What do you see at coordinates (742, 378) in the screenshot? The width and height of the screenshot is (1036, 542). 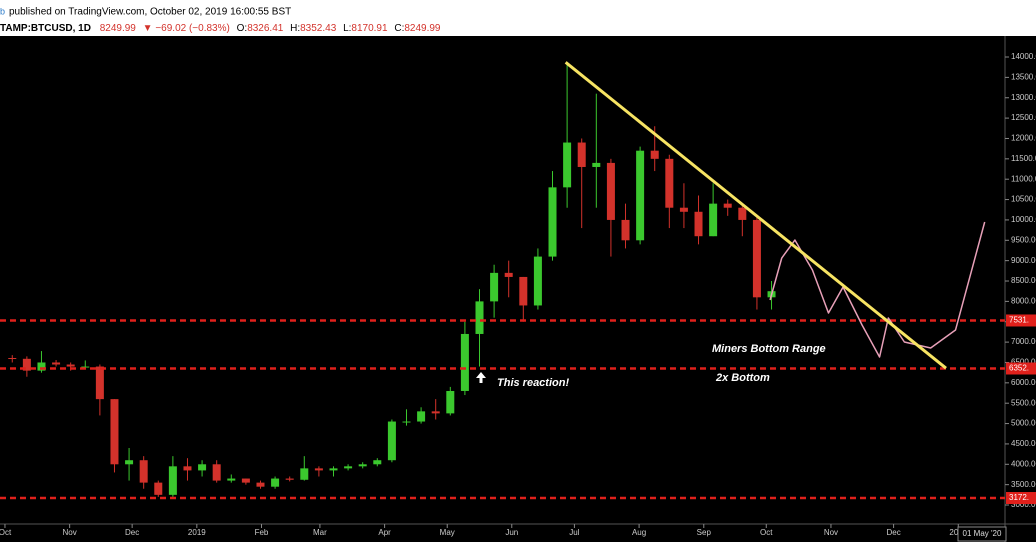 I see `annotation: 2x Bottom` at bounding box center [742, 378].